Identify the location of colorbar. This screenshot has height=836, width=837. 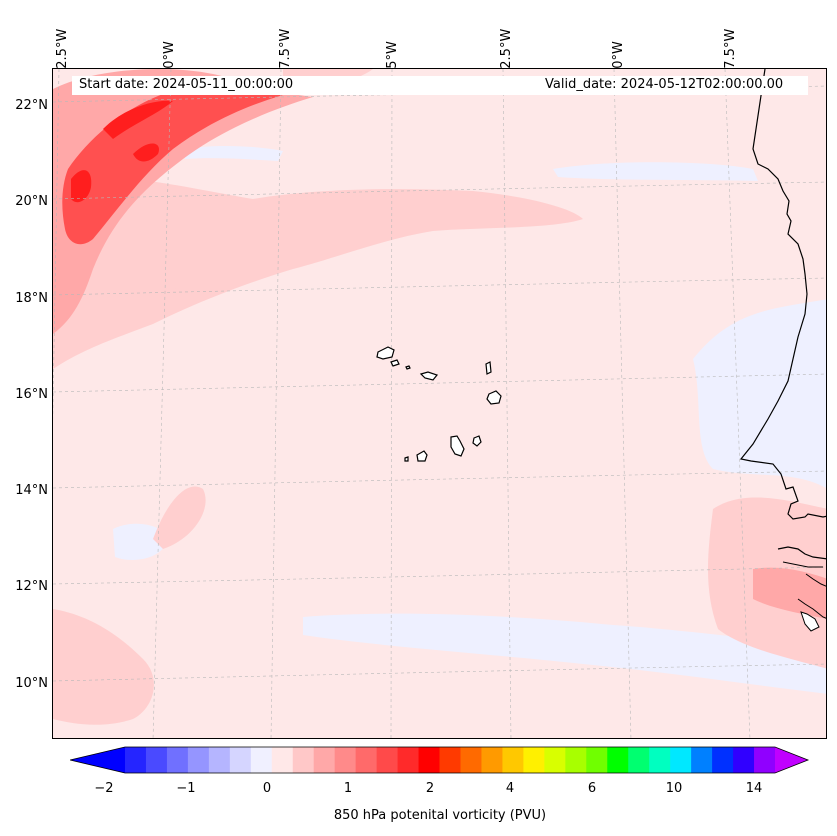
(440, 760).